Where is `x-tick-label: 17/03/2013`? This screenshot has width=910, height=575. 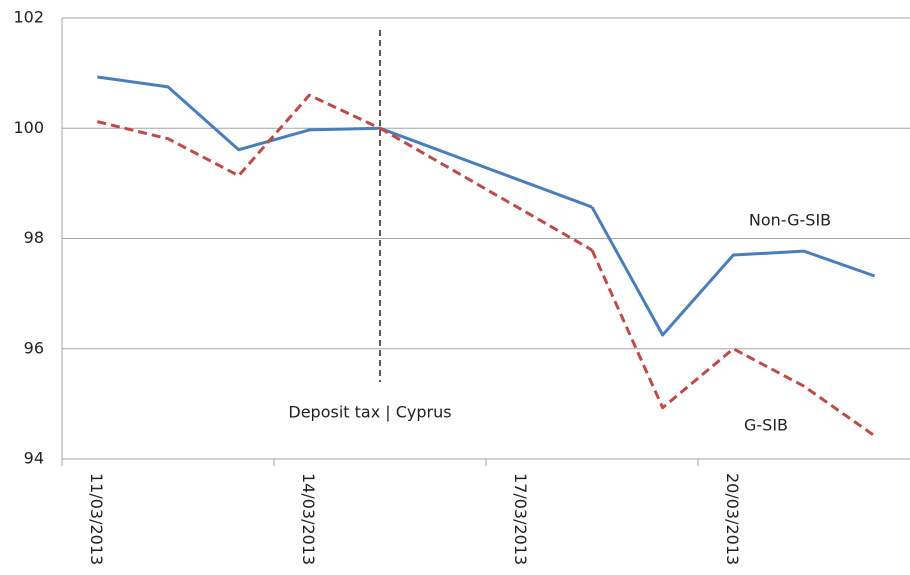
x-tick-label: 17/03/2013 is located at coordinates (520, 519).